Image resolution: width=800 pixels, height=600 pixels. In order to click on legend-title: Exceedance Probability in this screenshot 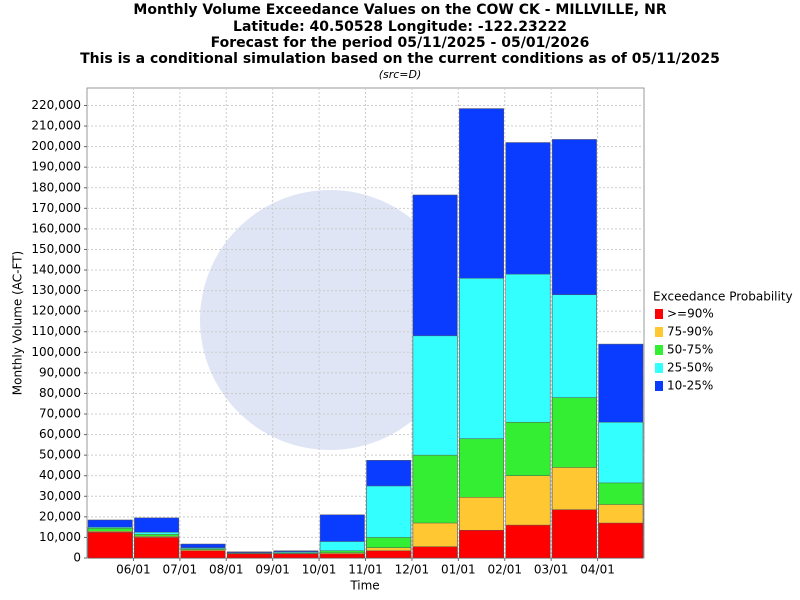, I will do `click(723, 297)`.